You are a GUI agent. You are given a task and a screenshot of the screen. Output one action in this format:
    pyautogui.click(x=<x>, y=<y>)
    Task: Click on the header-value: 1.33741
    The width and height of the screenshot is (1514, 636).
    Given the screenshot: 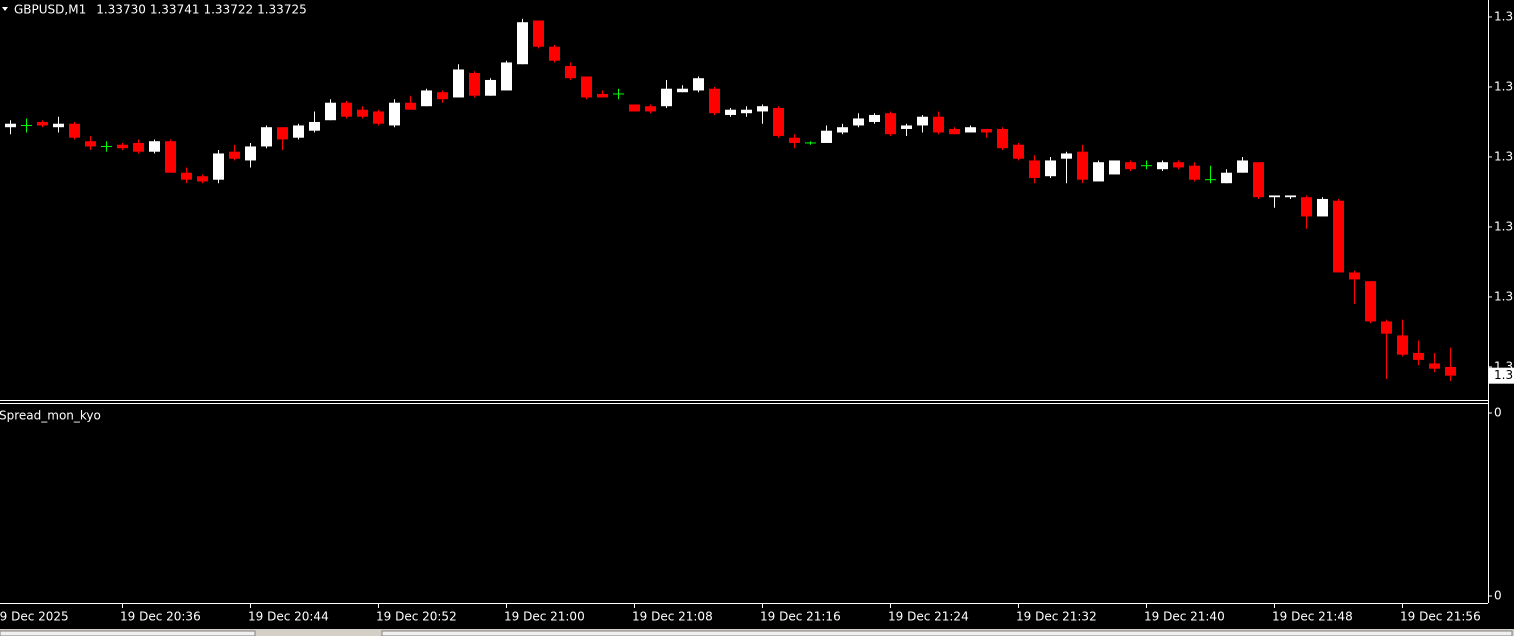 What is the action you would take?
    pyautogui.click(x=175, y=10)
    